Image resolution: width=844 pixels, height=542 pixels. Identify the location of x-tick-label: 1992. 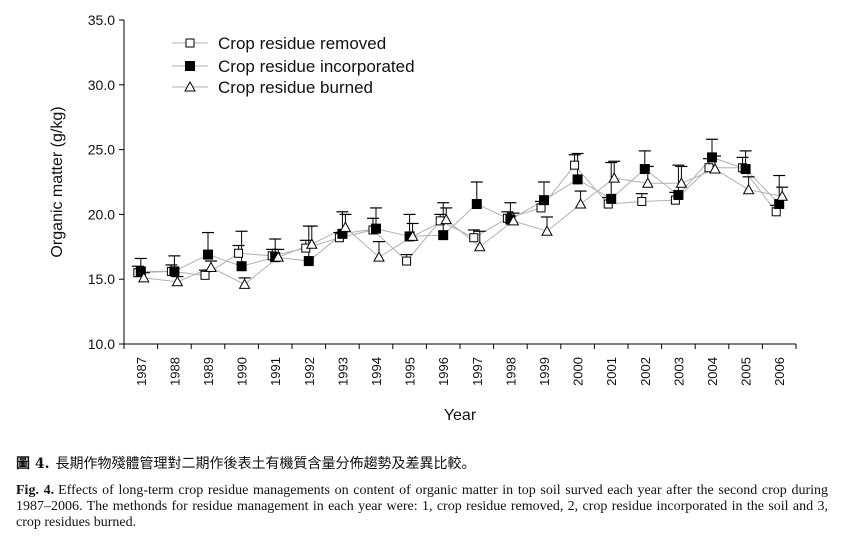
(309, 371).